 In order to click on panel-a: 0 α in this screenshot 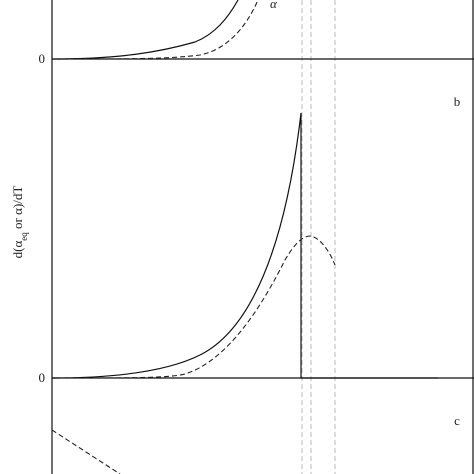, I will do `click(256, 33)`.